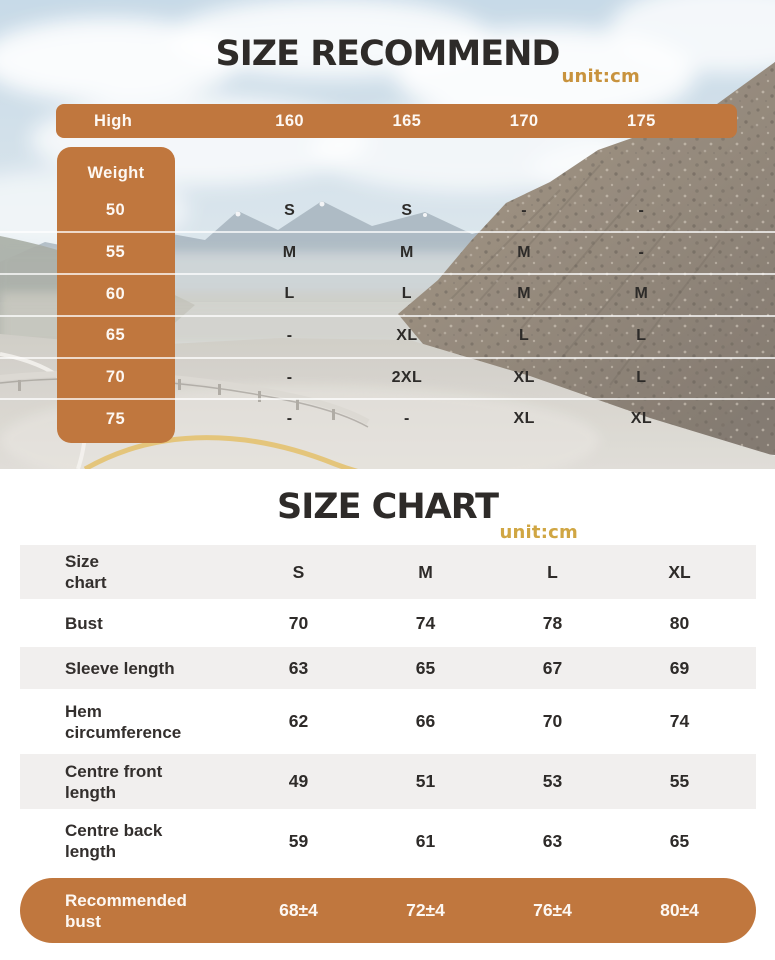 Image resolution: width=775 pixels, height=960 pixels. I want to click on size-chart-title-row: SIZE CHART unit:cm, so click(387, 515).